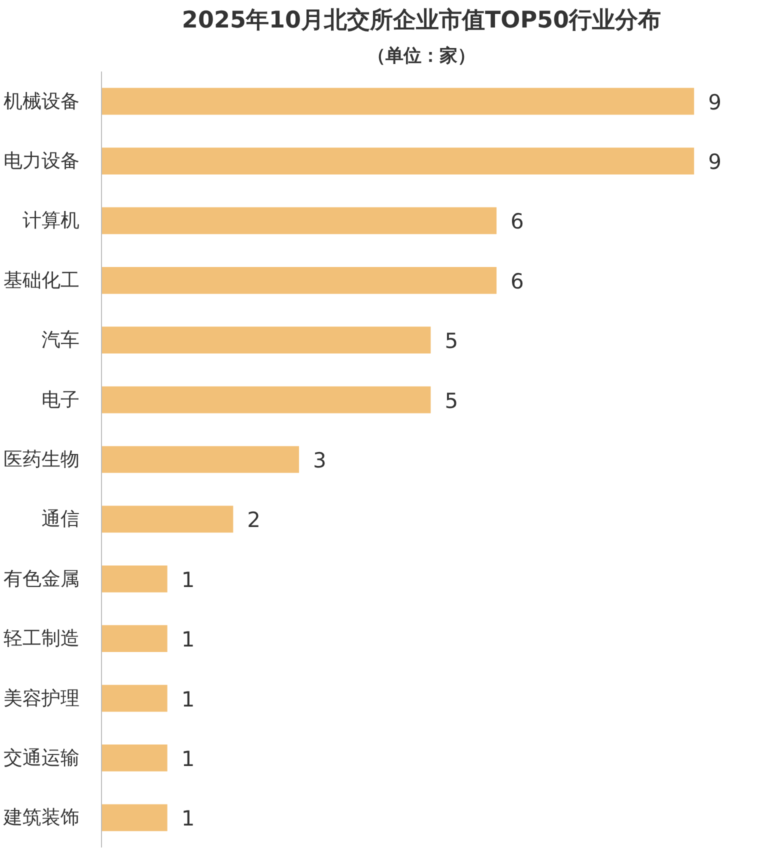 This screenshot has height=862, width=761. Describe the element at coordinates (42, 757) in the screenshot. I see `y-tick-label: 交通运输` at that location.